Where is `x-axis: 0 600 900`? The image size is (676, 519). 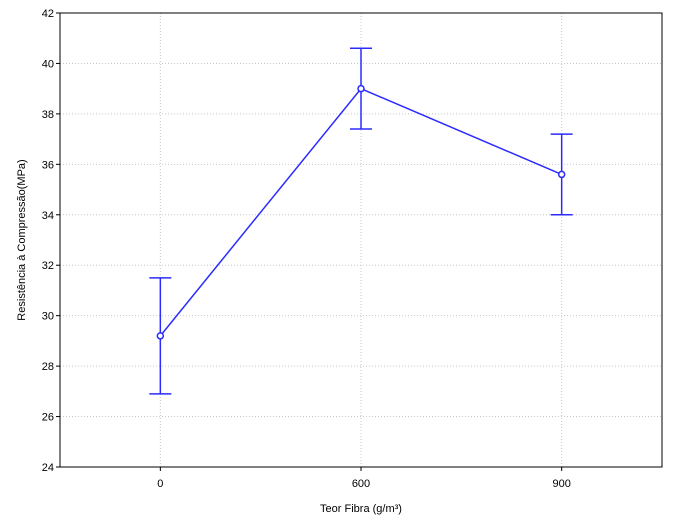
x-axis: 0 600 900 is located at coordinates (364, 478).